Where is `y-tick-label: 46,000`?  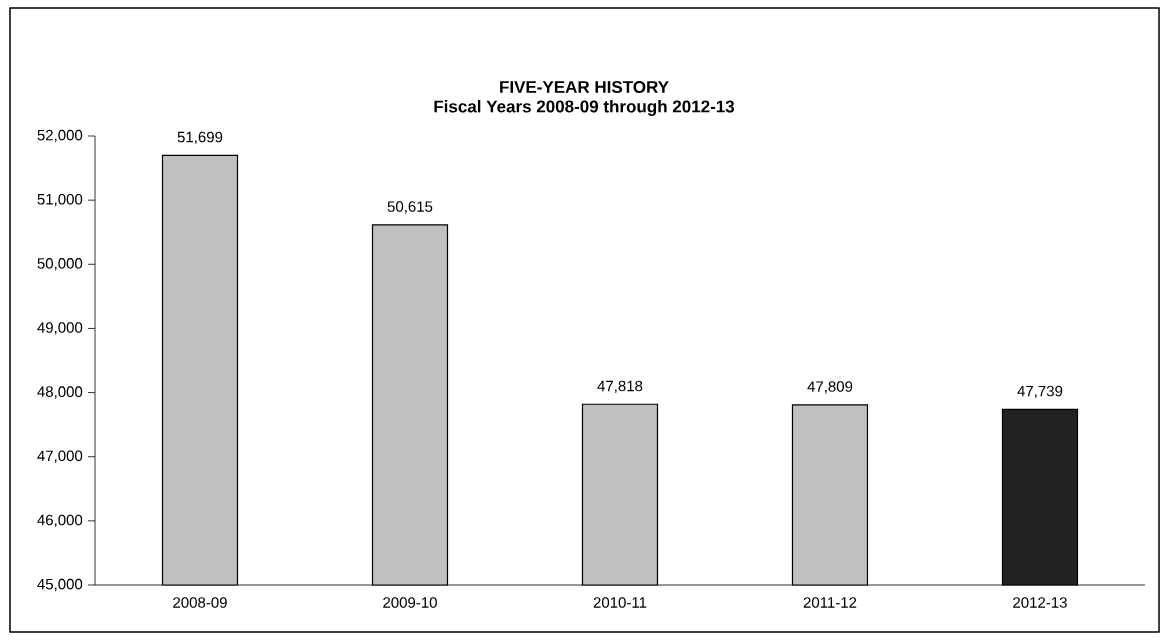
y-tick-label: 46,000 is located at coordinates (60, 521).